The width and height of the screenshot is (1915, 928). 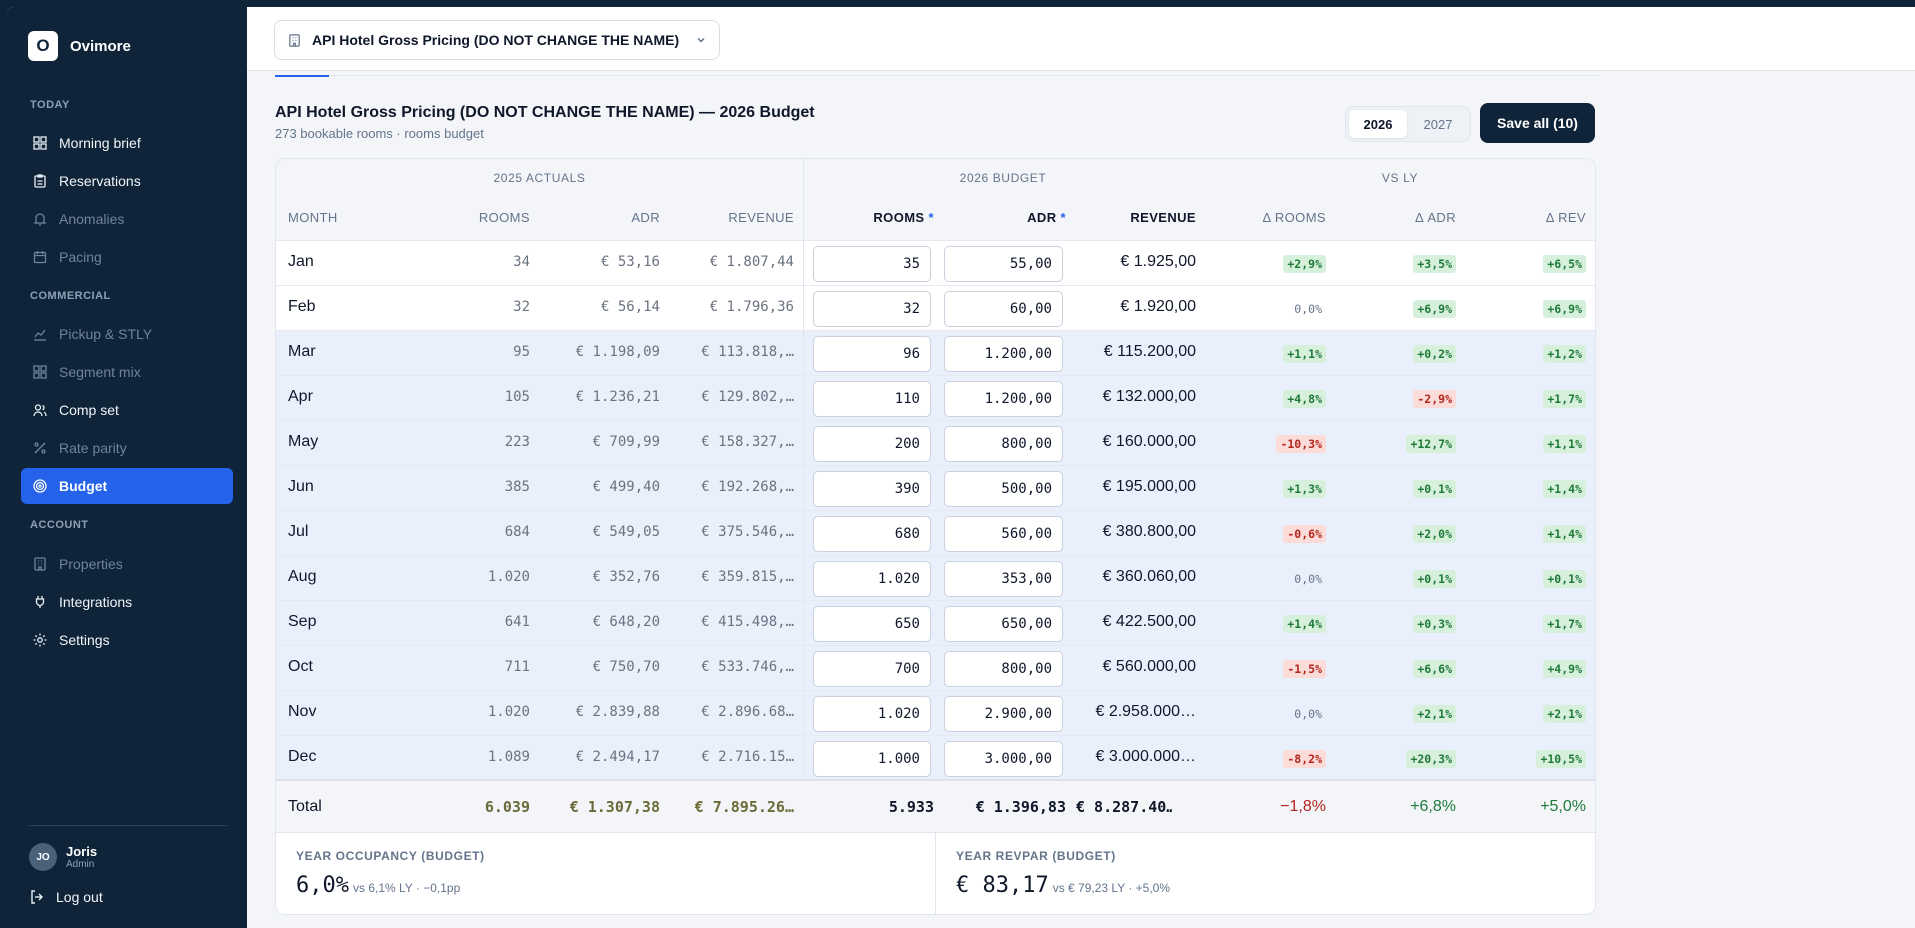 What do you see at coordinates (630, 307) in the screenshot?
I see `cell-actual-adr: € 56,14` at bounding box center [630, 307].